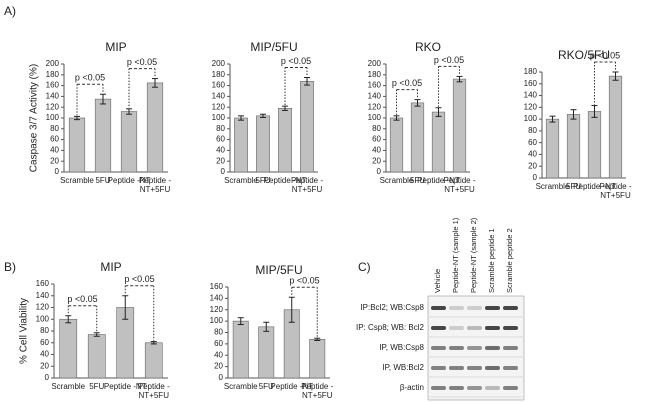  What do you see at coordinates (455, 255) in the screenshot?
I see `lane-label: Peptide-NT (sample 1)` at bounding box center [455, 255].